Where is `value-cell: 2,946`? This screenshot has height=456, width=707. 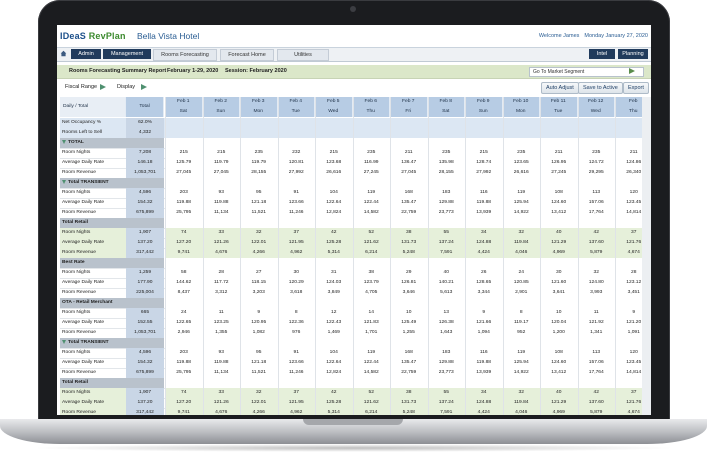 value-cell: 2,946 is located at coordinates (184, 333).